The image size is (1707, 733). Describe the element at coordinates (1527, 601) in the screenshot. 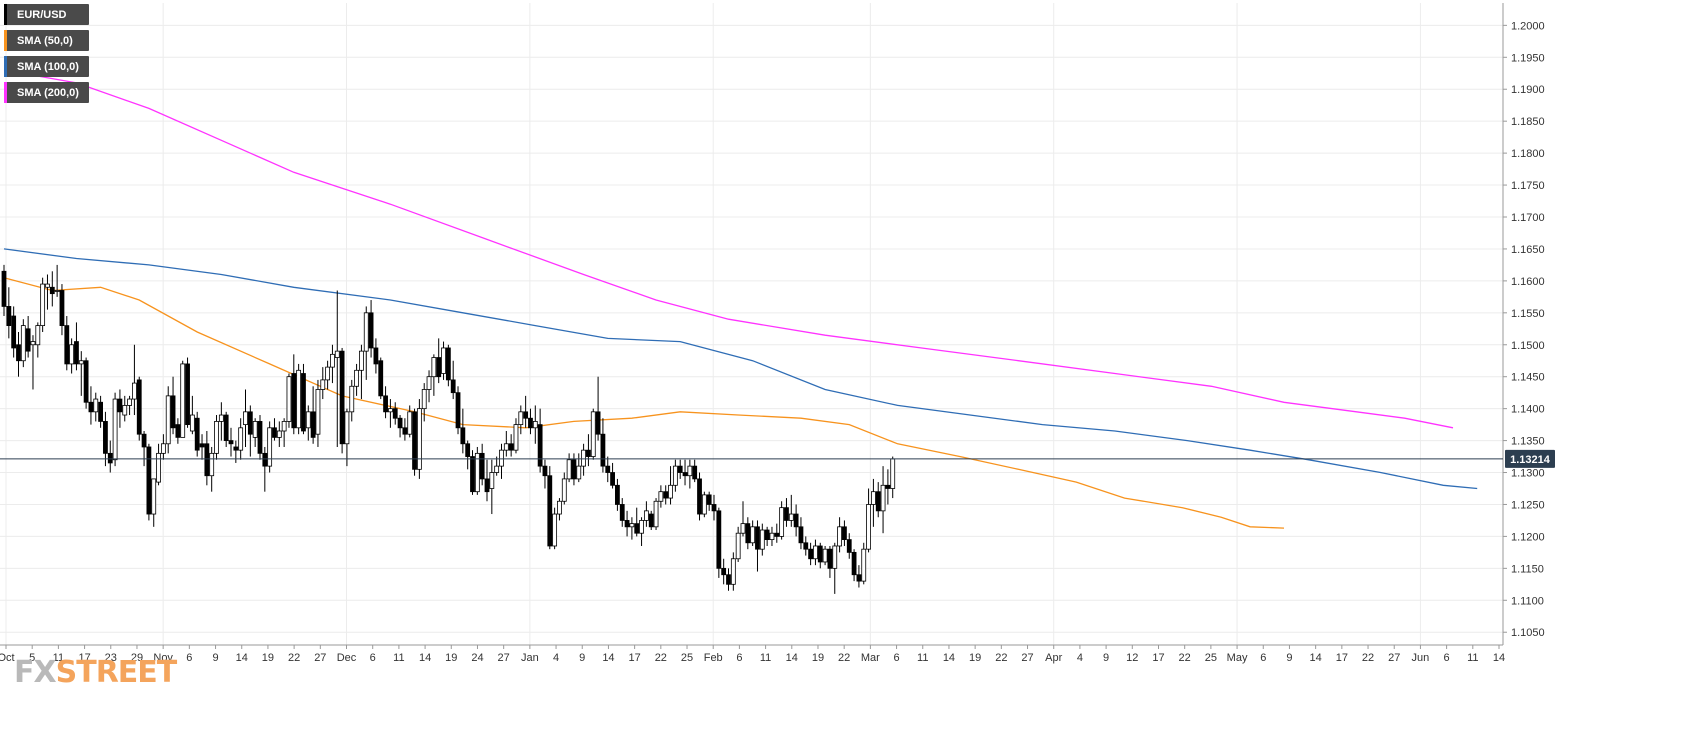

I see `y-tick-label: 1.1100` at that location.